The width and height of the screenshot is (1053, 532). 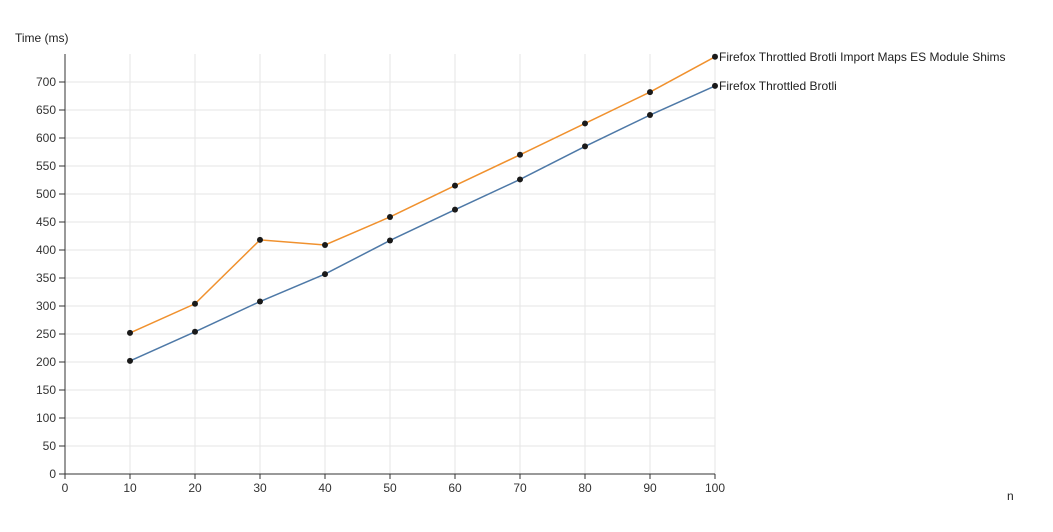 What do you see at coordinates (46, 222) in the screenshot?
I see `y-tick-label: 450` at bounding box center [46, 222].